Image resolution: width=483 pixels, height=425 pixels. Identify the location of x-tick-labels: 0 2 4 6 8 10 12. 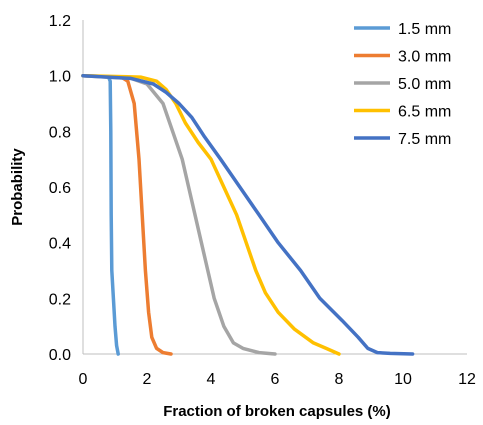
(277, 379).